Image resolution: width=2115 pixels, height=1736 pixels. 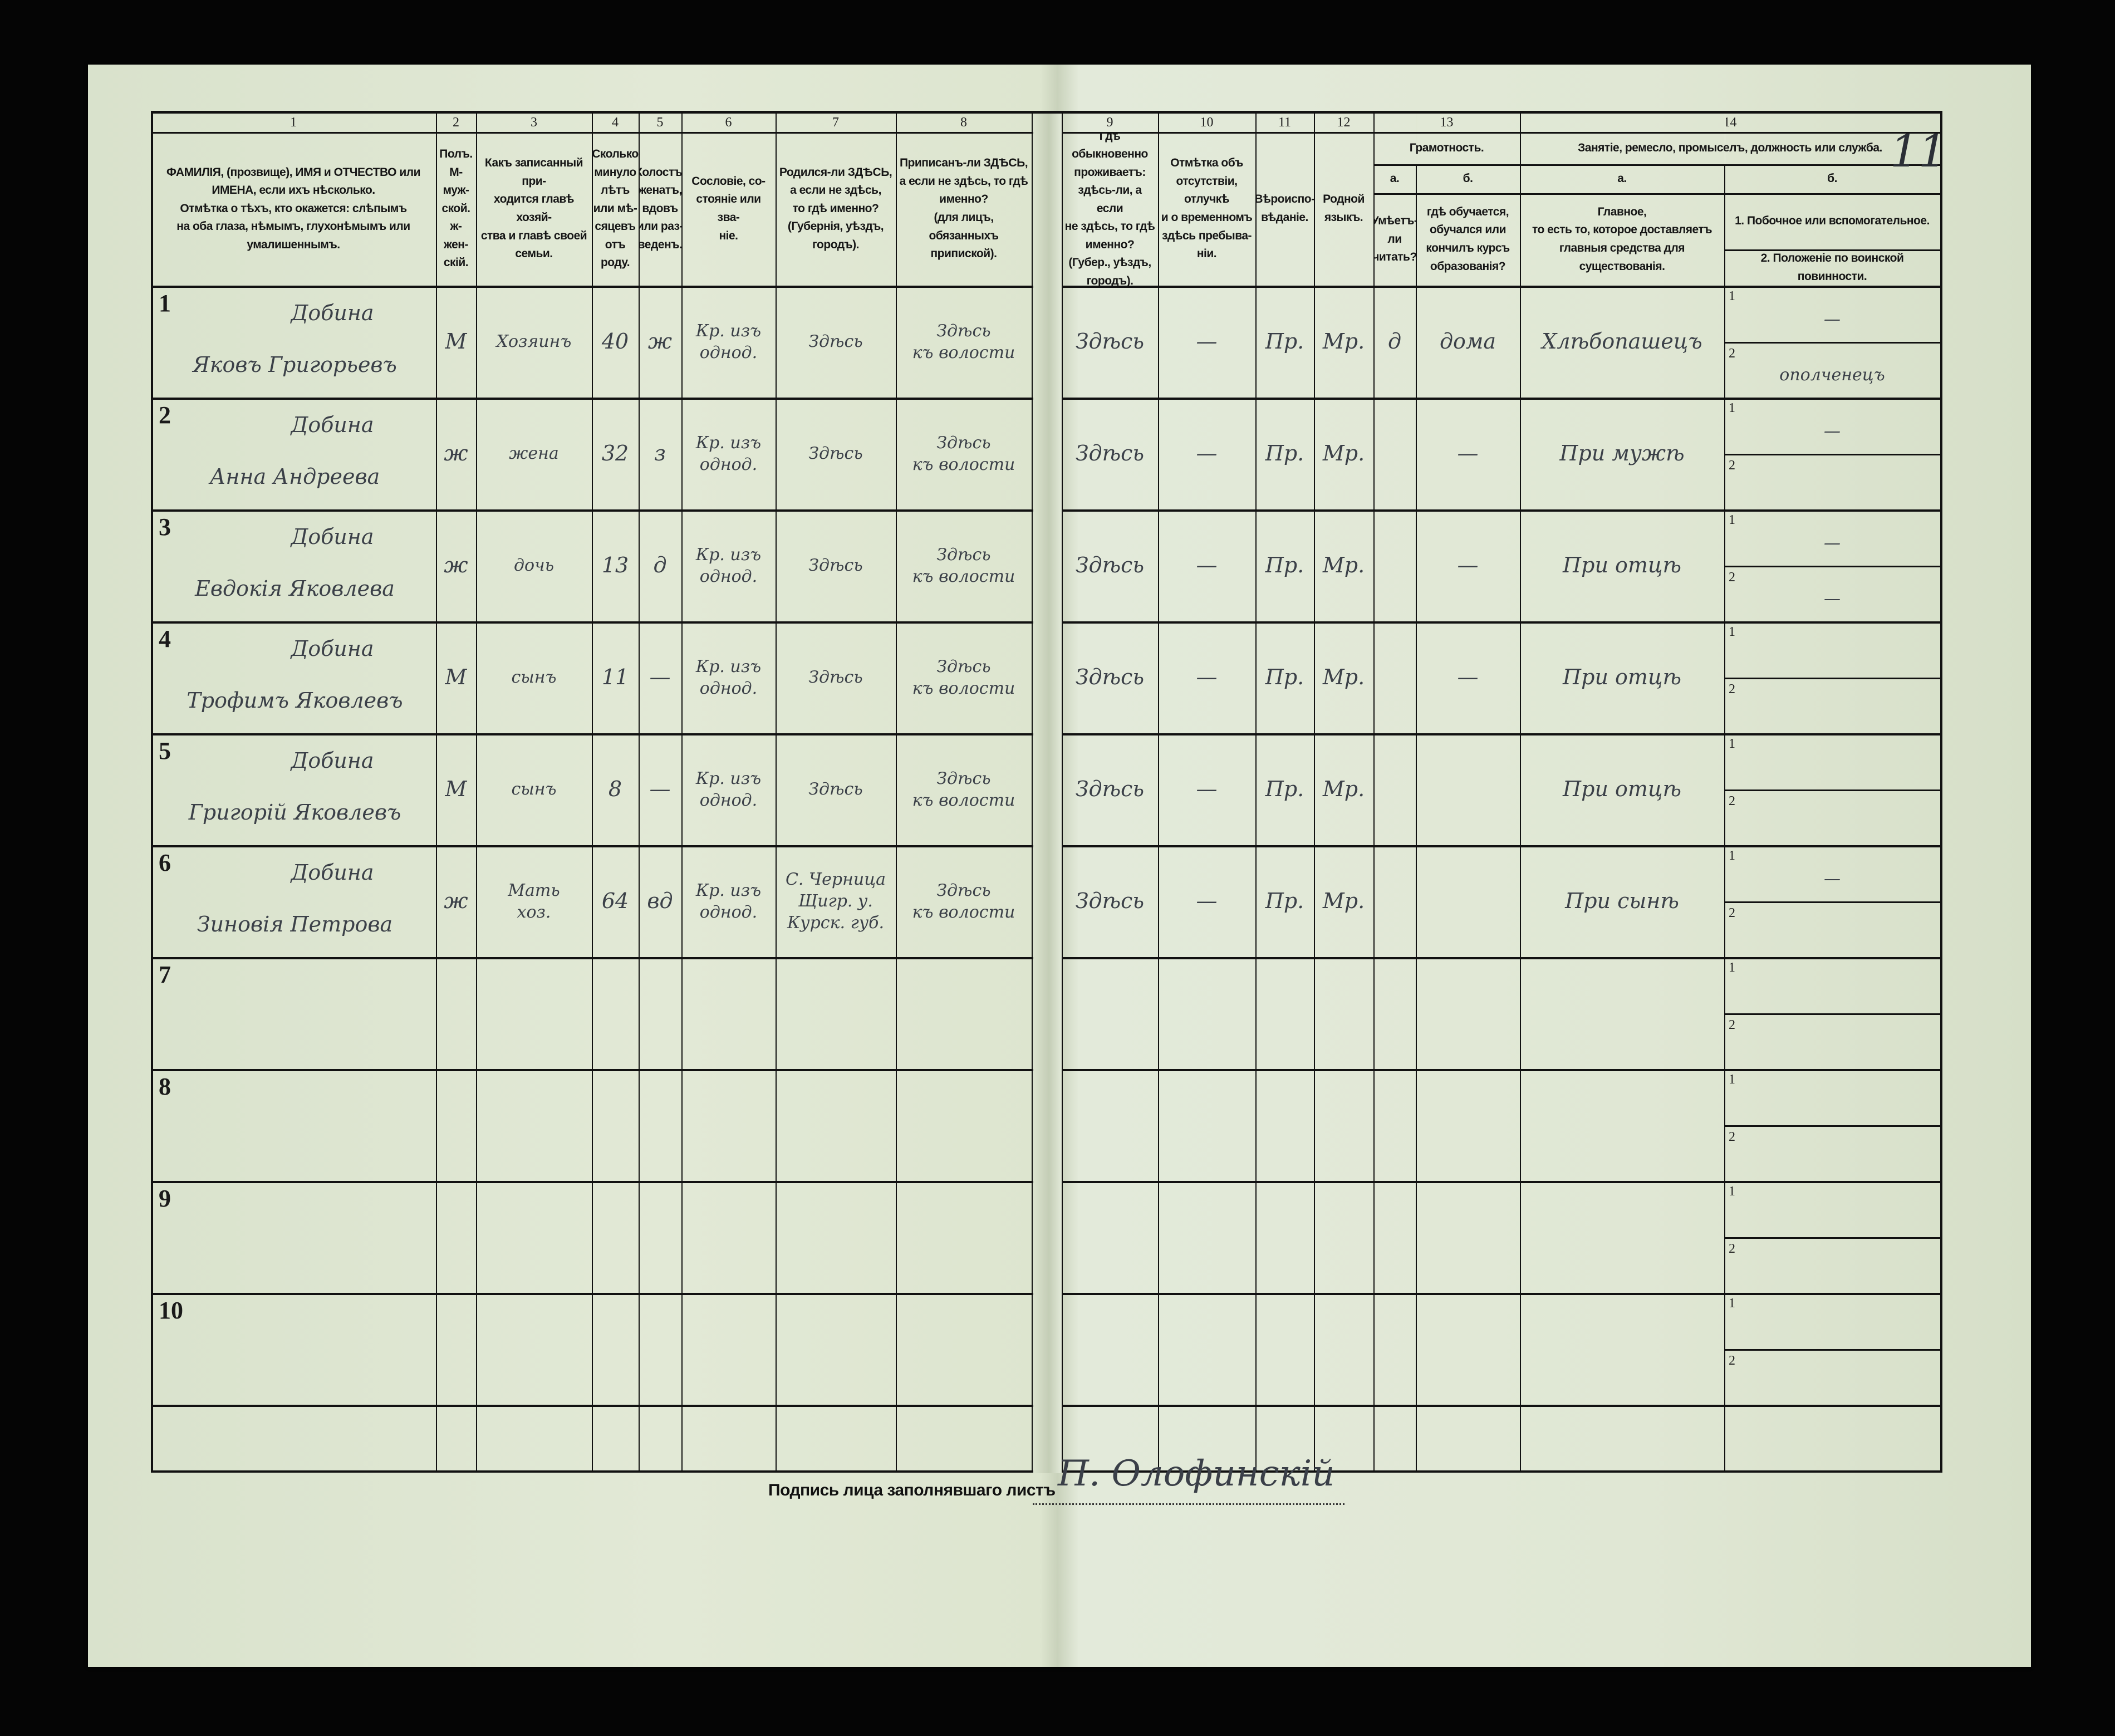 What do you see at coordinates (963, 123) in the screenshot?
I see `column-number: 8` at bounding box center [963, 123].